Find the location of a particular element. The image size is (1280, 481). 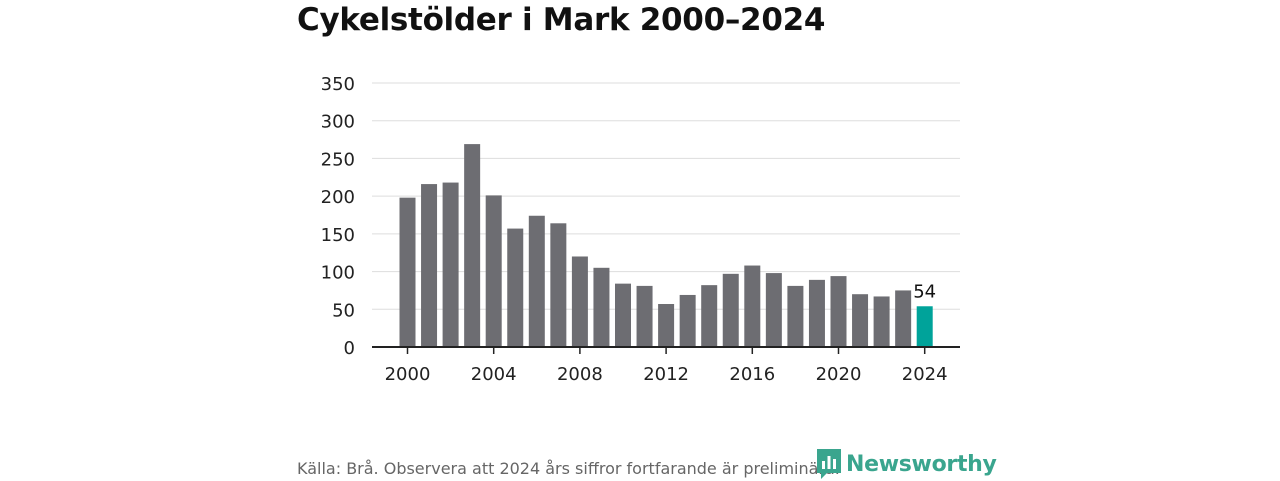

chart-title: Cykelstölder i Mark 2000–2024 is located at coordinates (561, 20).